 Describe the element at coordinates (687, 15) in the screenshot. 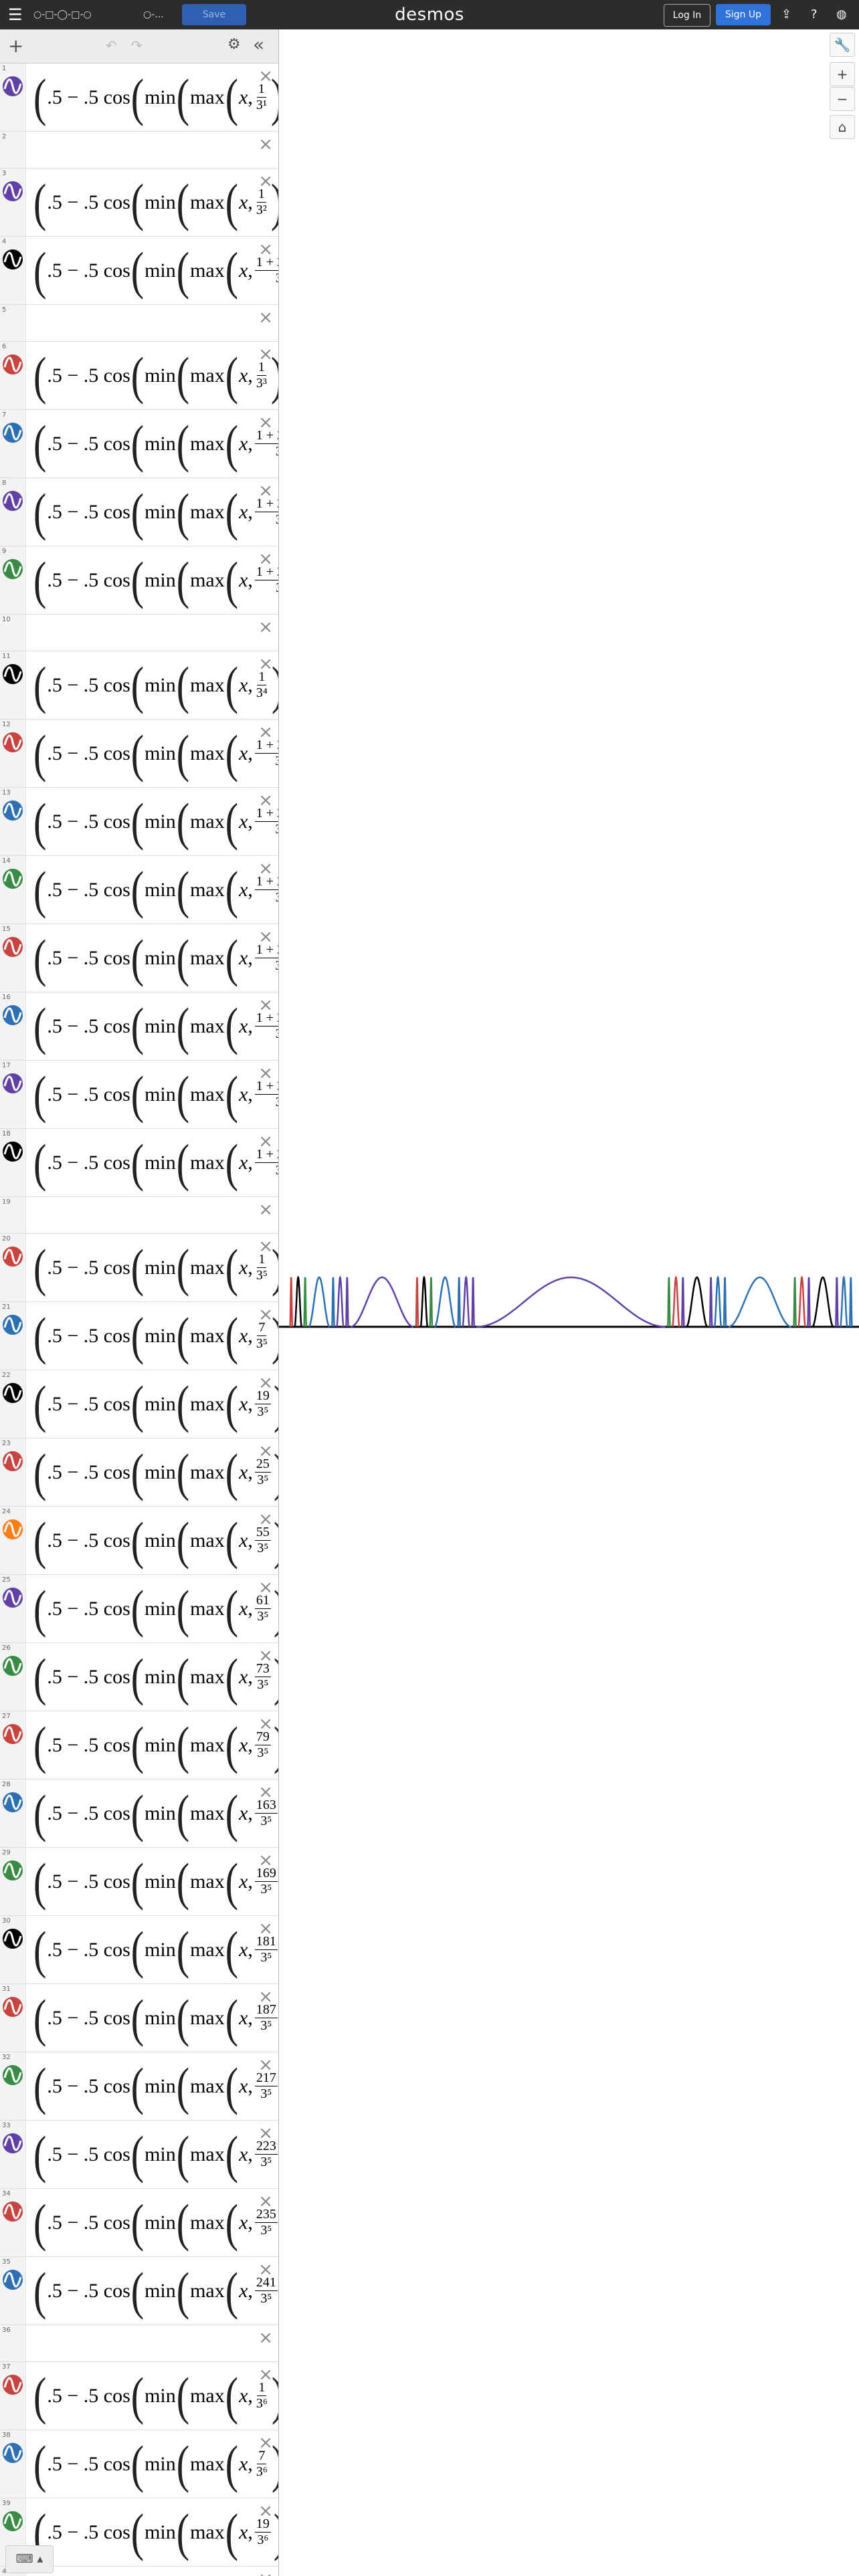

I see `login-button: Log In` at that location.